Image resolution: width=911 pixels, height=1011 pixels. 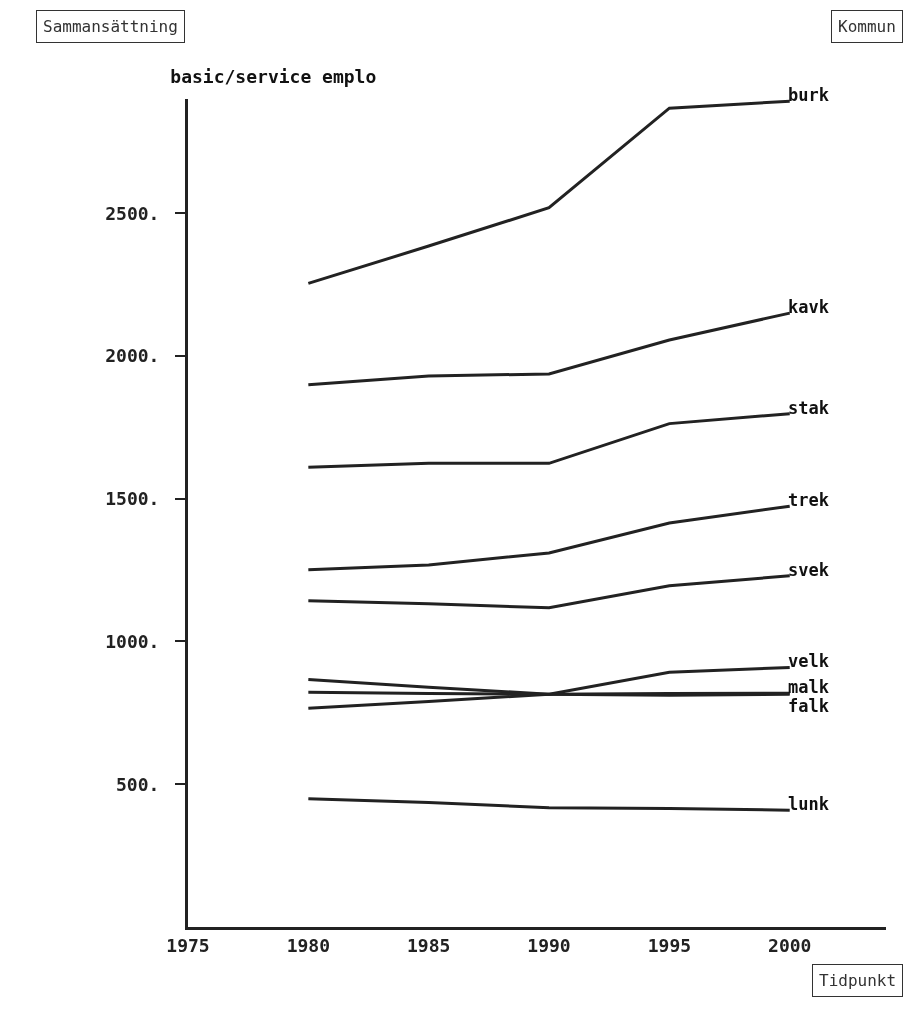 I want to click on series-label: svek, so click(x=808, y=570).